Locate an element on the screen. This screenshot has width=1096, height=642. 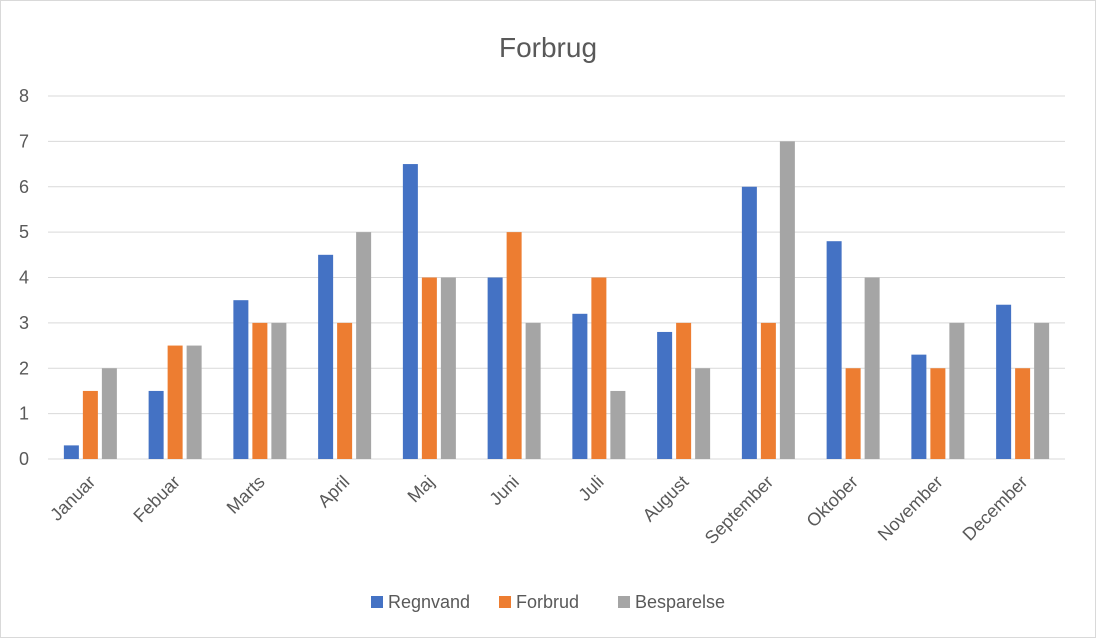
bar-regnvand-december is located at coordinates (1003, 382).